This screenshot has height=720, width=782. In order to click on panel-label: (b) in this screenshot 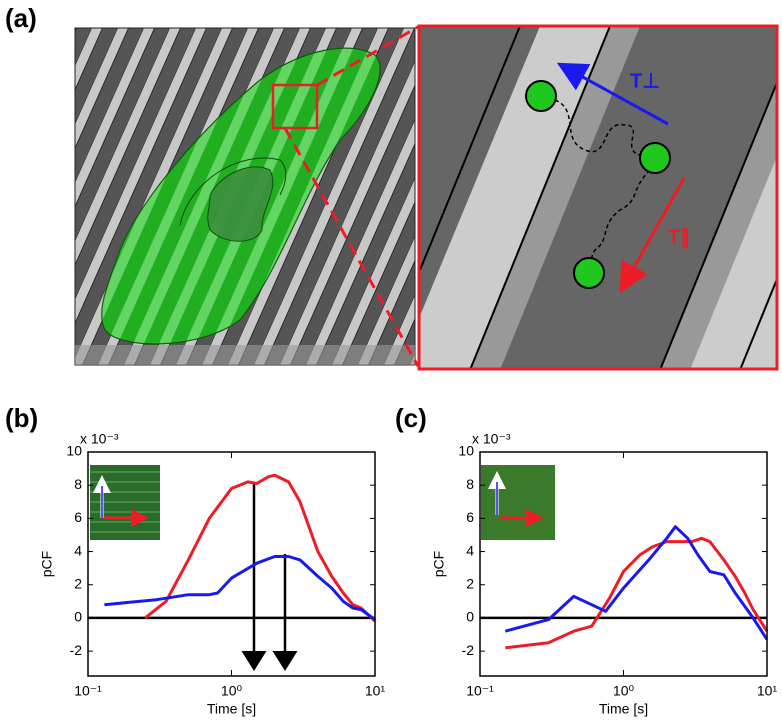, I will do `click(21, 418)`.